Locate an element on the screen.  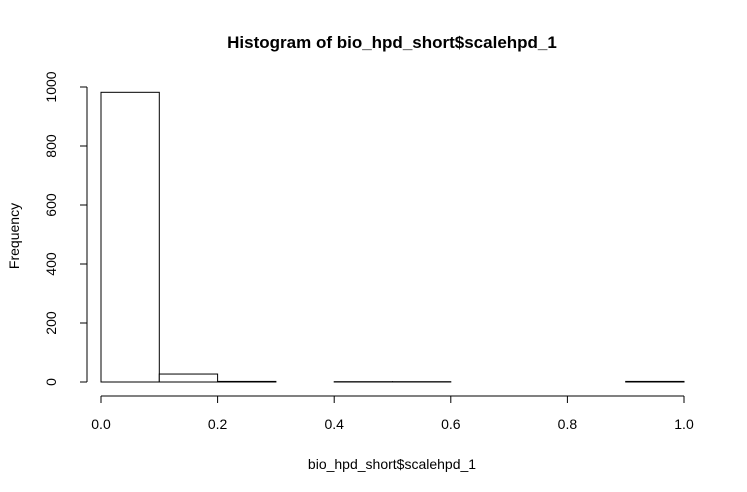
y-tick-label: 800 is located at coordinates (51, 146).